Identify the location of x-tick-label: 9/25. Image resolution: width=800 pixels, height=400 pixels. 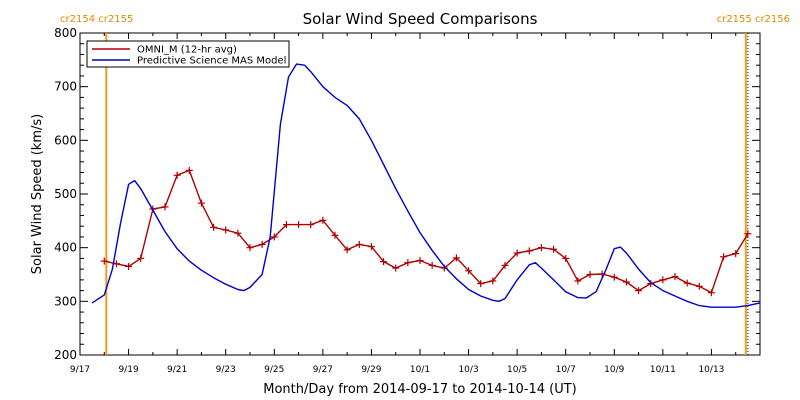
(274, 370).